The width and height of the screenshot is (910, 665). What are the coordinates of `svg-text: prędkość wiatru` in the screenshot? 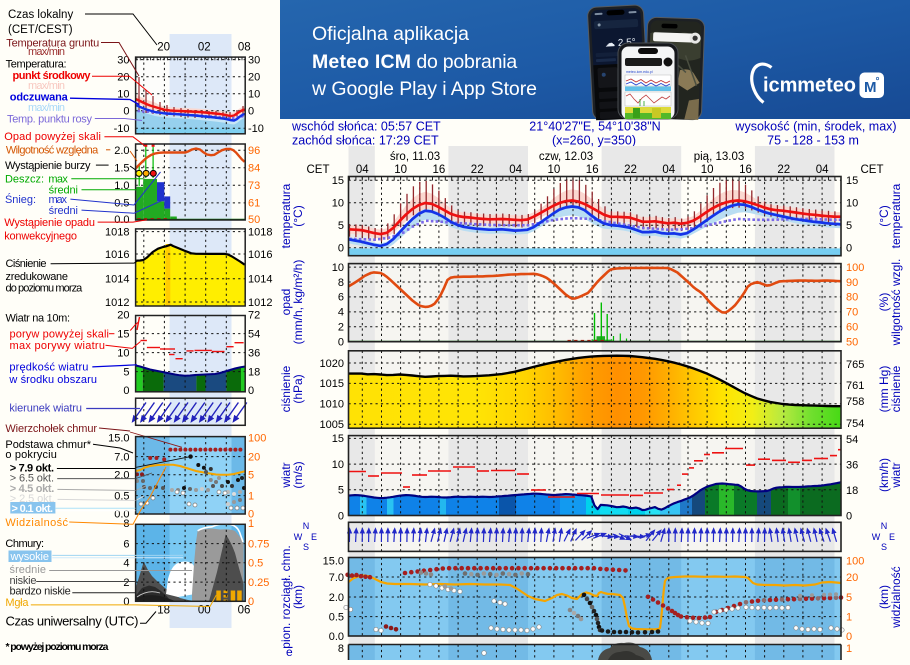 It's located at (48, 367).